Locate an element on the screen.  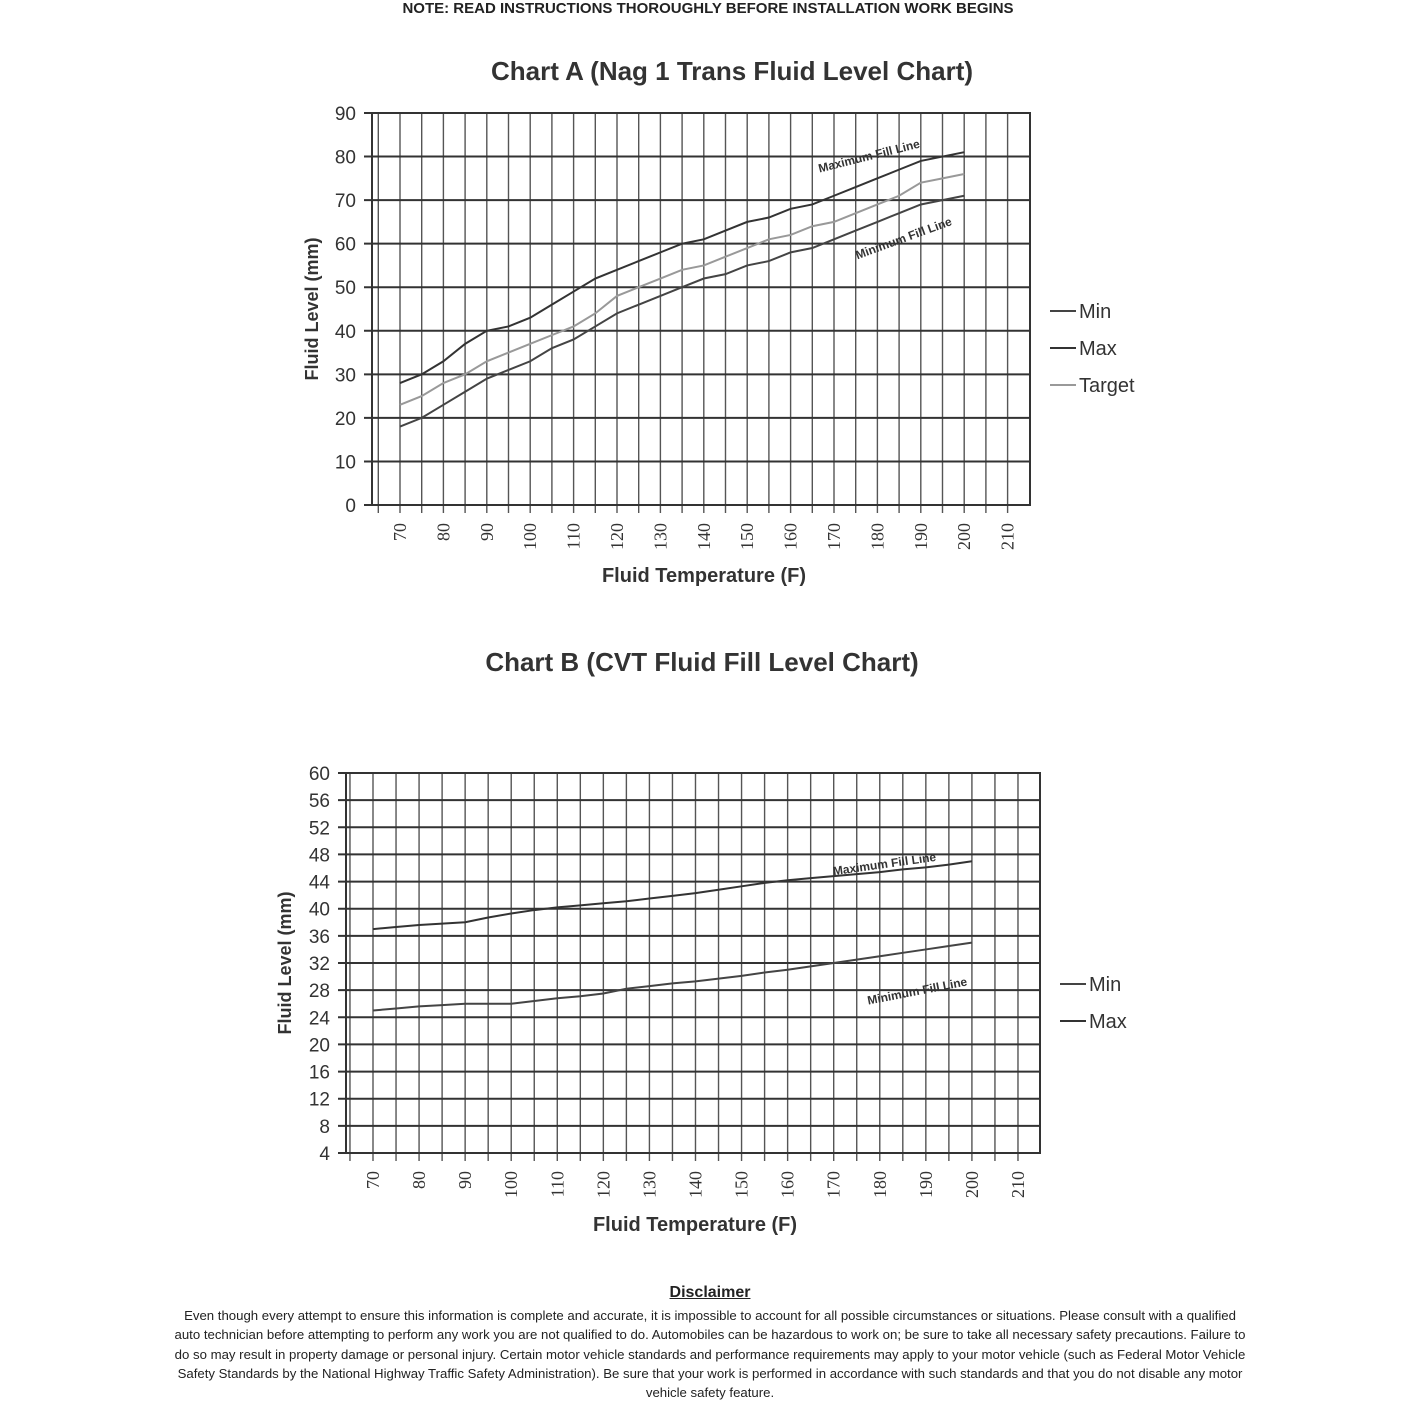
y-tick-label: 0 is located at coordinates (350, 506).